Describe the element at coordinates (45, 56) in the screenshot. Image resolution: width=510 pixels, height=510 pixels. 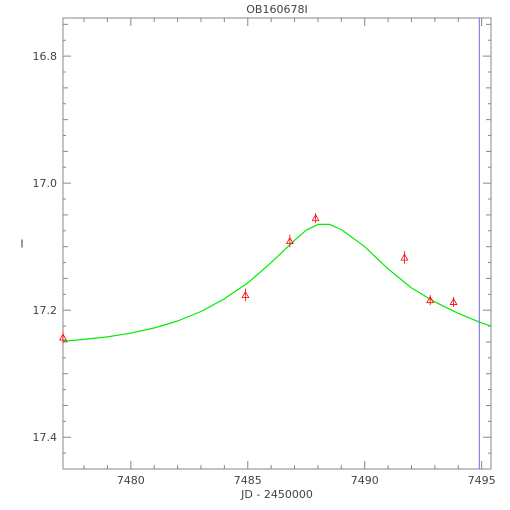
I see `y-tick-label: 16.8` at that location.